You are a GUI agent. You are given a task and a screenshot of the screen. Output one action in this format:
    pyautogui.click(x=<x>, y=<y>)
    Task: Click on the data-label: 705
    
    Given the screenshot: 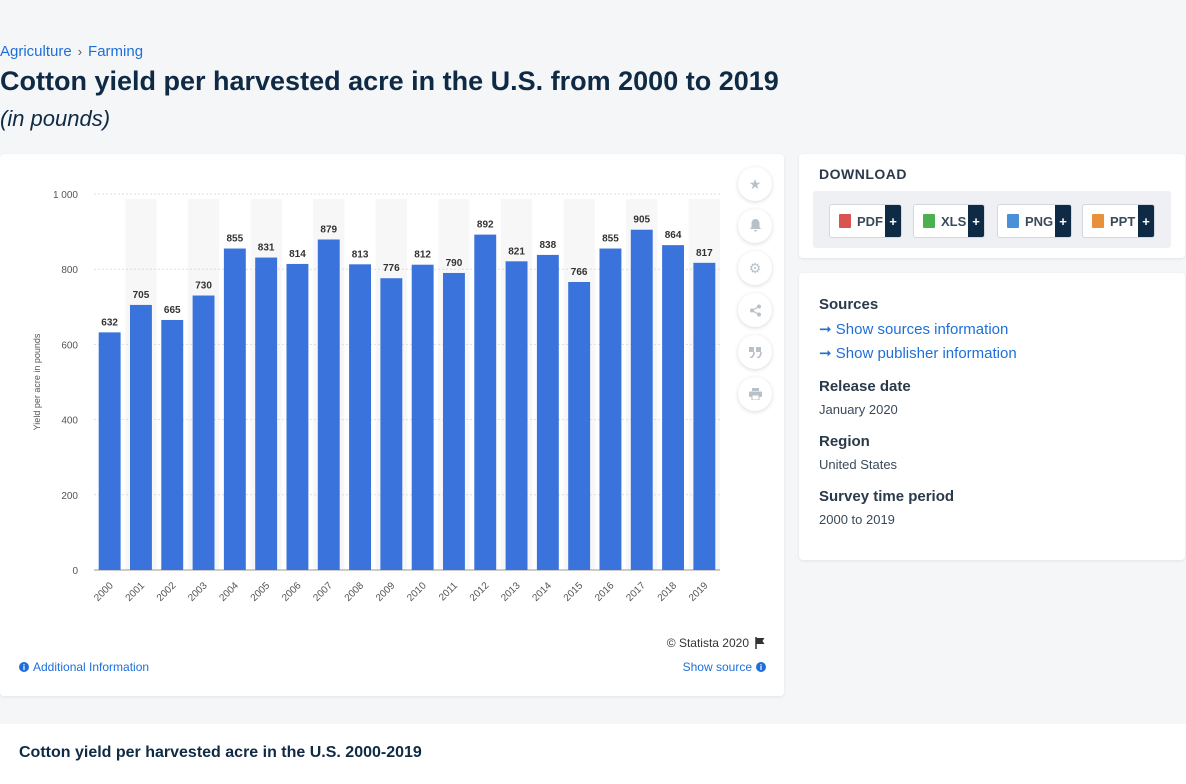 What is the action you would take?
    pyautogui.click(x=141, y=295)
    